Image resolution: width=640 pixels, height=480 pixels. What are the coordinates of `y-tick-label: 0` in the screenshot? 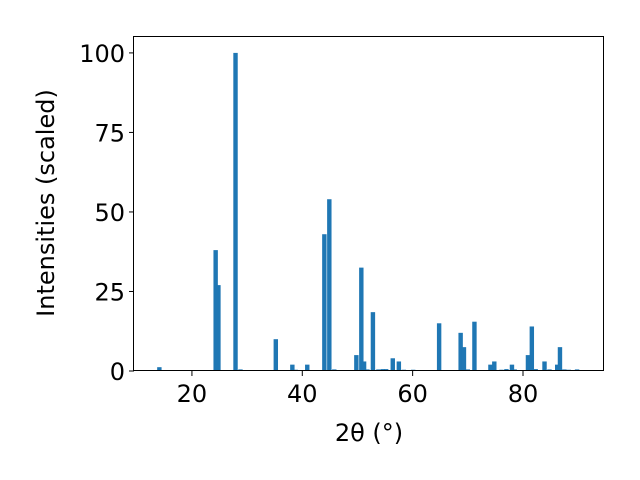 It's located at (117, 372).